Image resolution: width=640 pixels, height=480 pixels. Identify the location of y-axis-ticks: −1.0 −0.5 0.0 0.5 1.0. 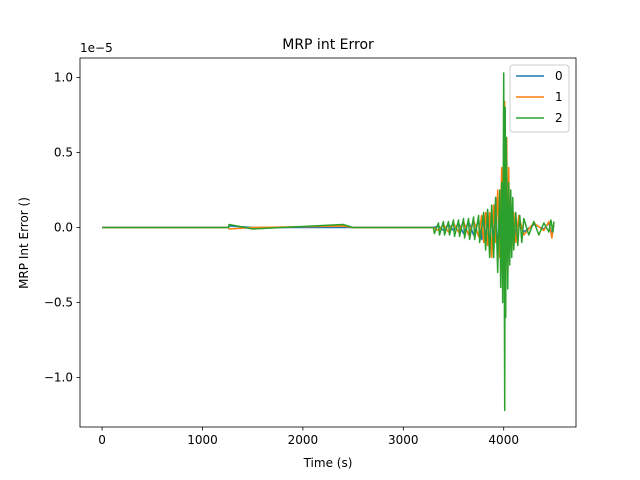
(62, 228).